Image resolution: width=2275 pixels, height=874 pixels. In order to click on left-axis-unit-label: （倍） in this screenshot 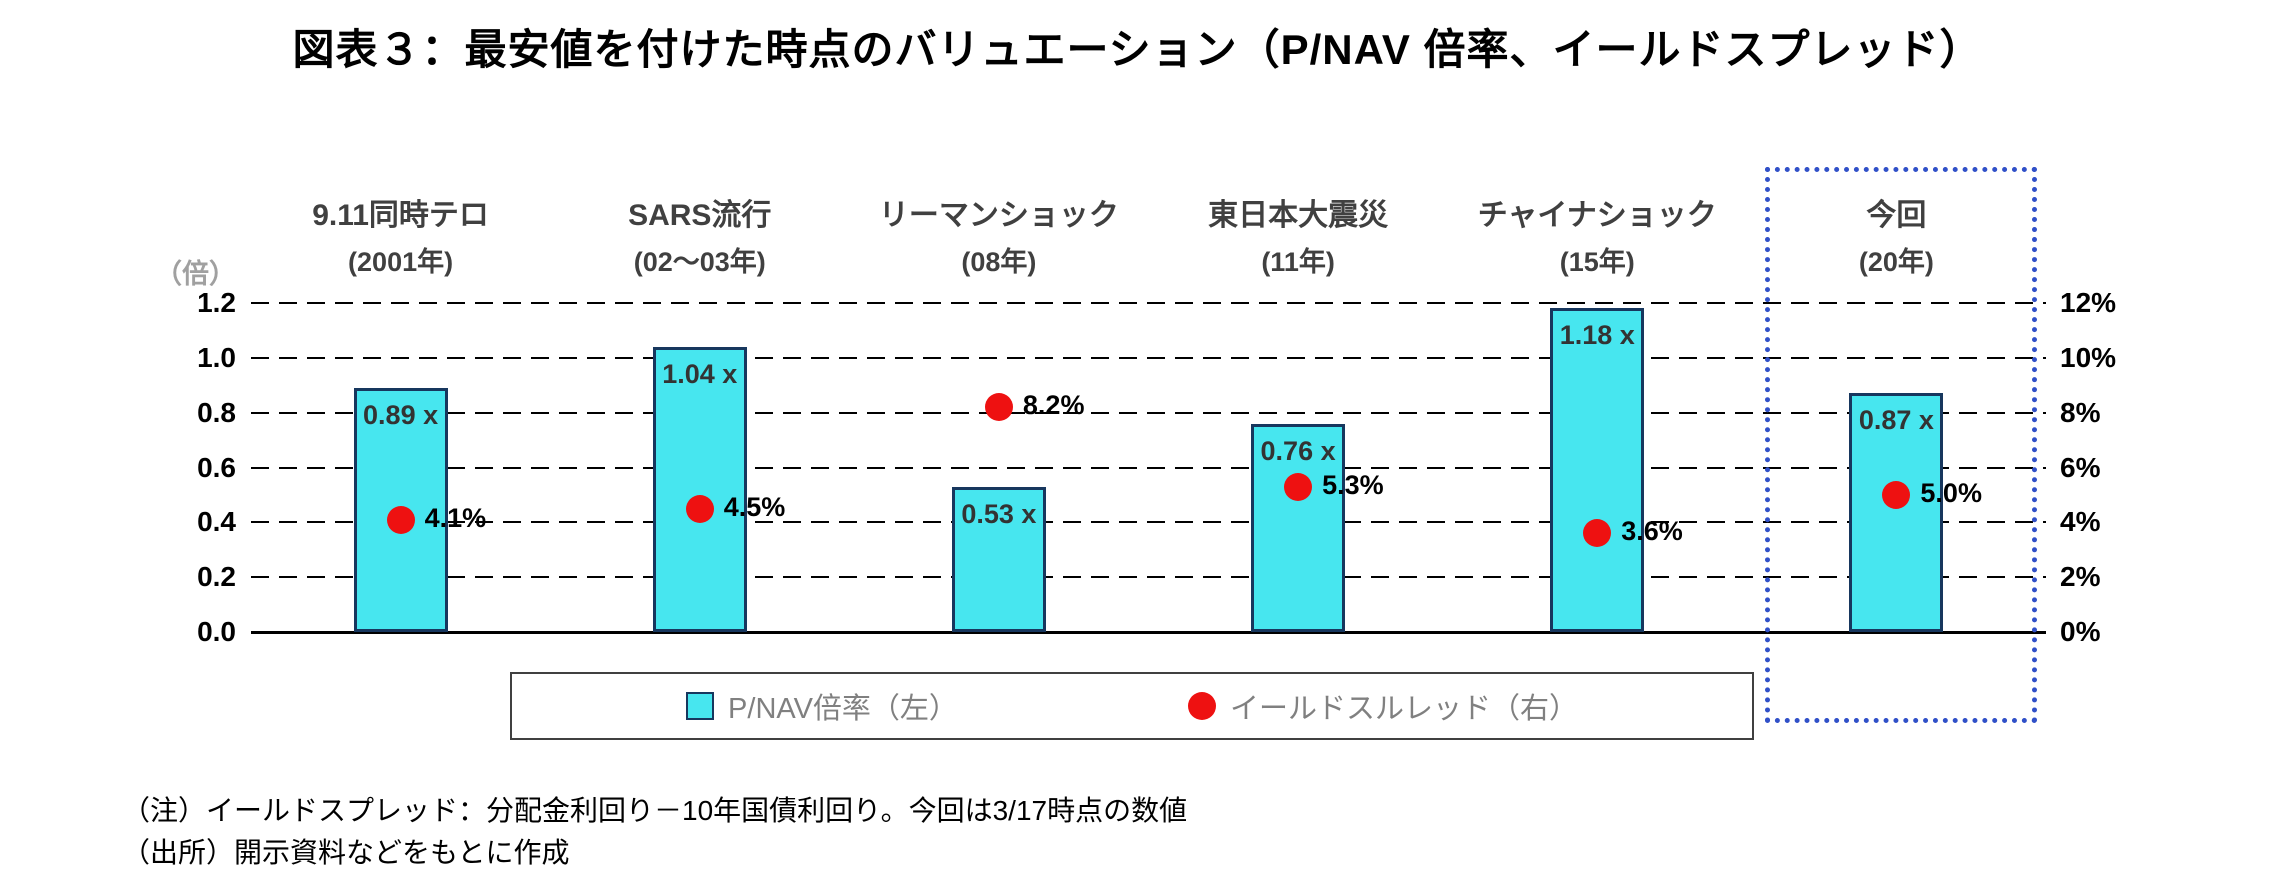, I will do `click(195, 274)`.